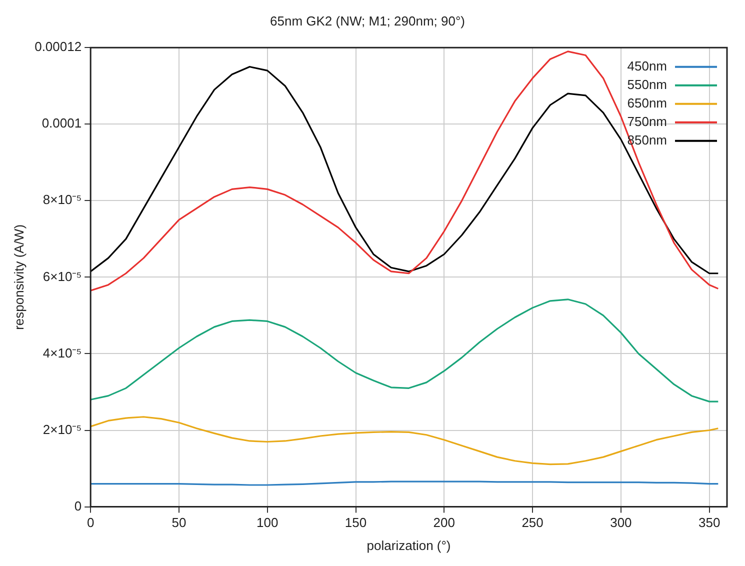 The height and width of the screenshot is (566, 745). I want to click on x-tick-label: 0, so click(90, 522).